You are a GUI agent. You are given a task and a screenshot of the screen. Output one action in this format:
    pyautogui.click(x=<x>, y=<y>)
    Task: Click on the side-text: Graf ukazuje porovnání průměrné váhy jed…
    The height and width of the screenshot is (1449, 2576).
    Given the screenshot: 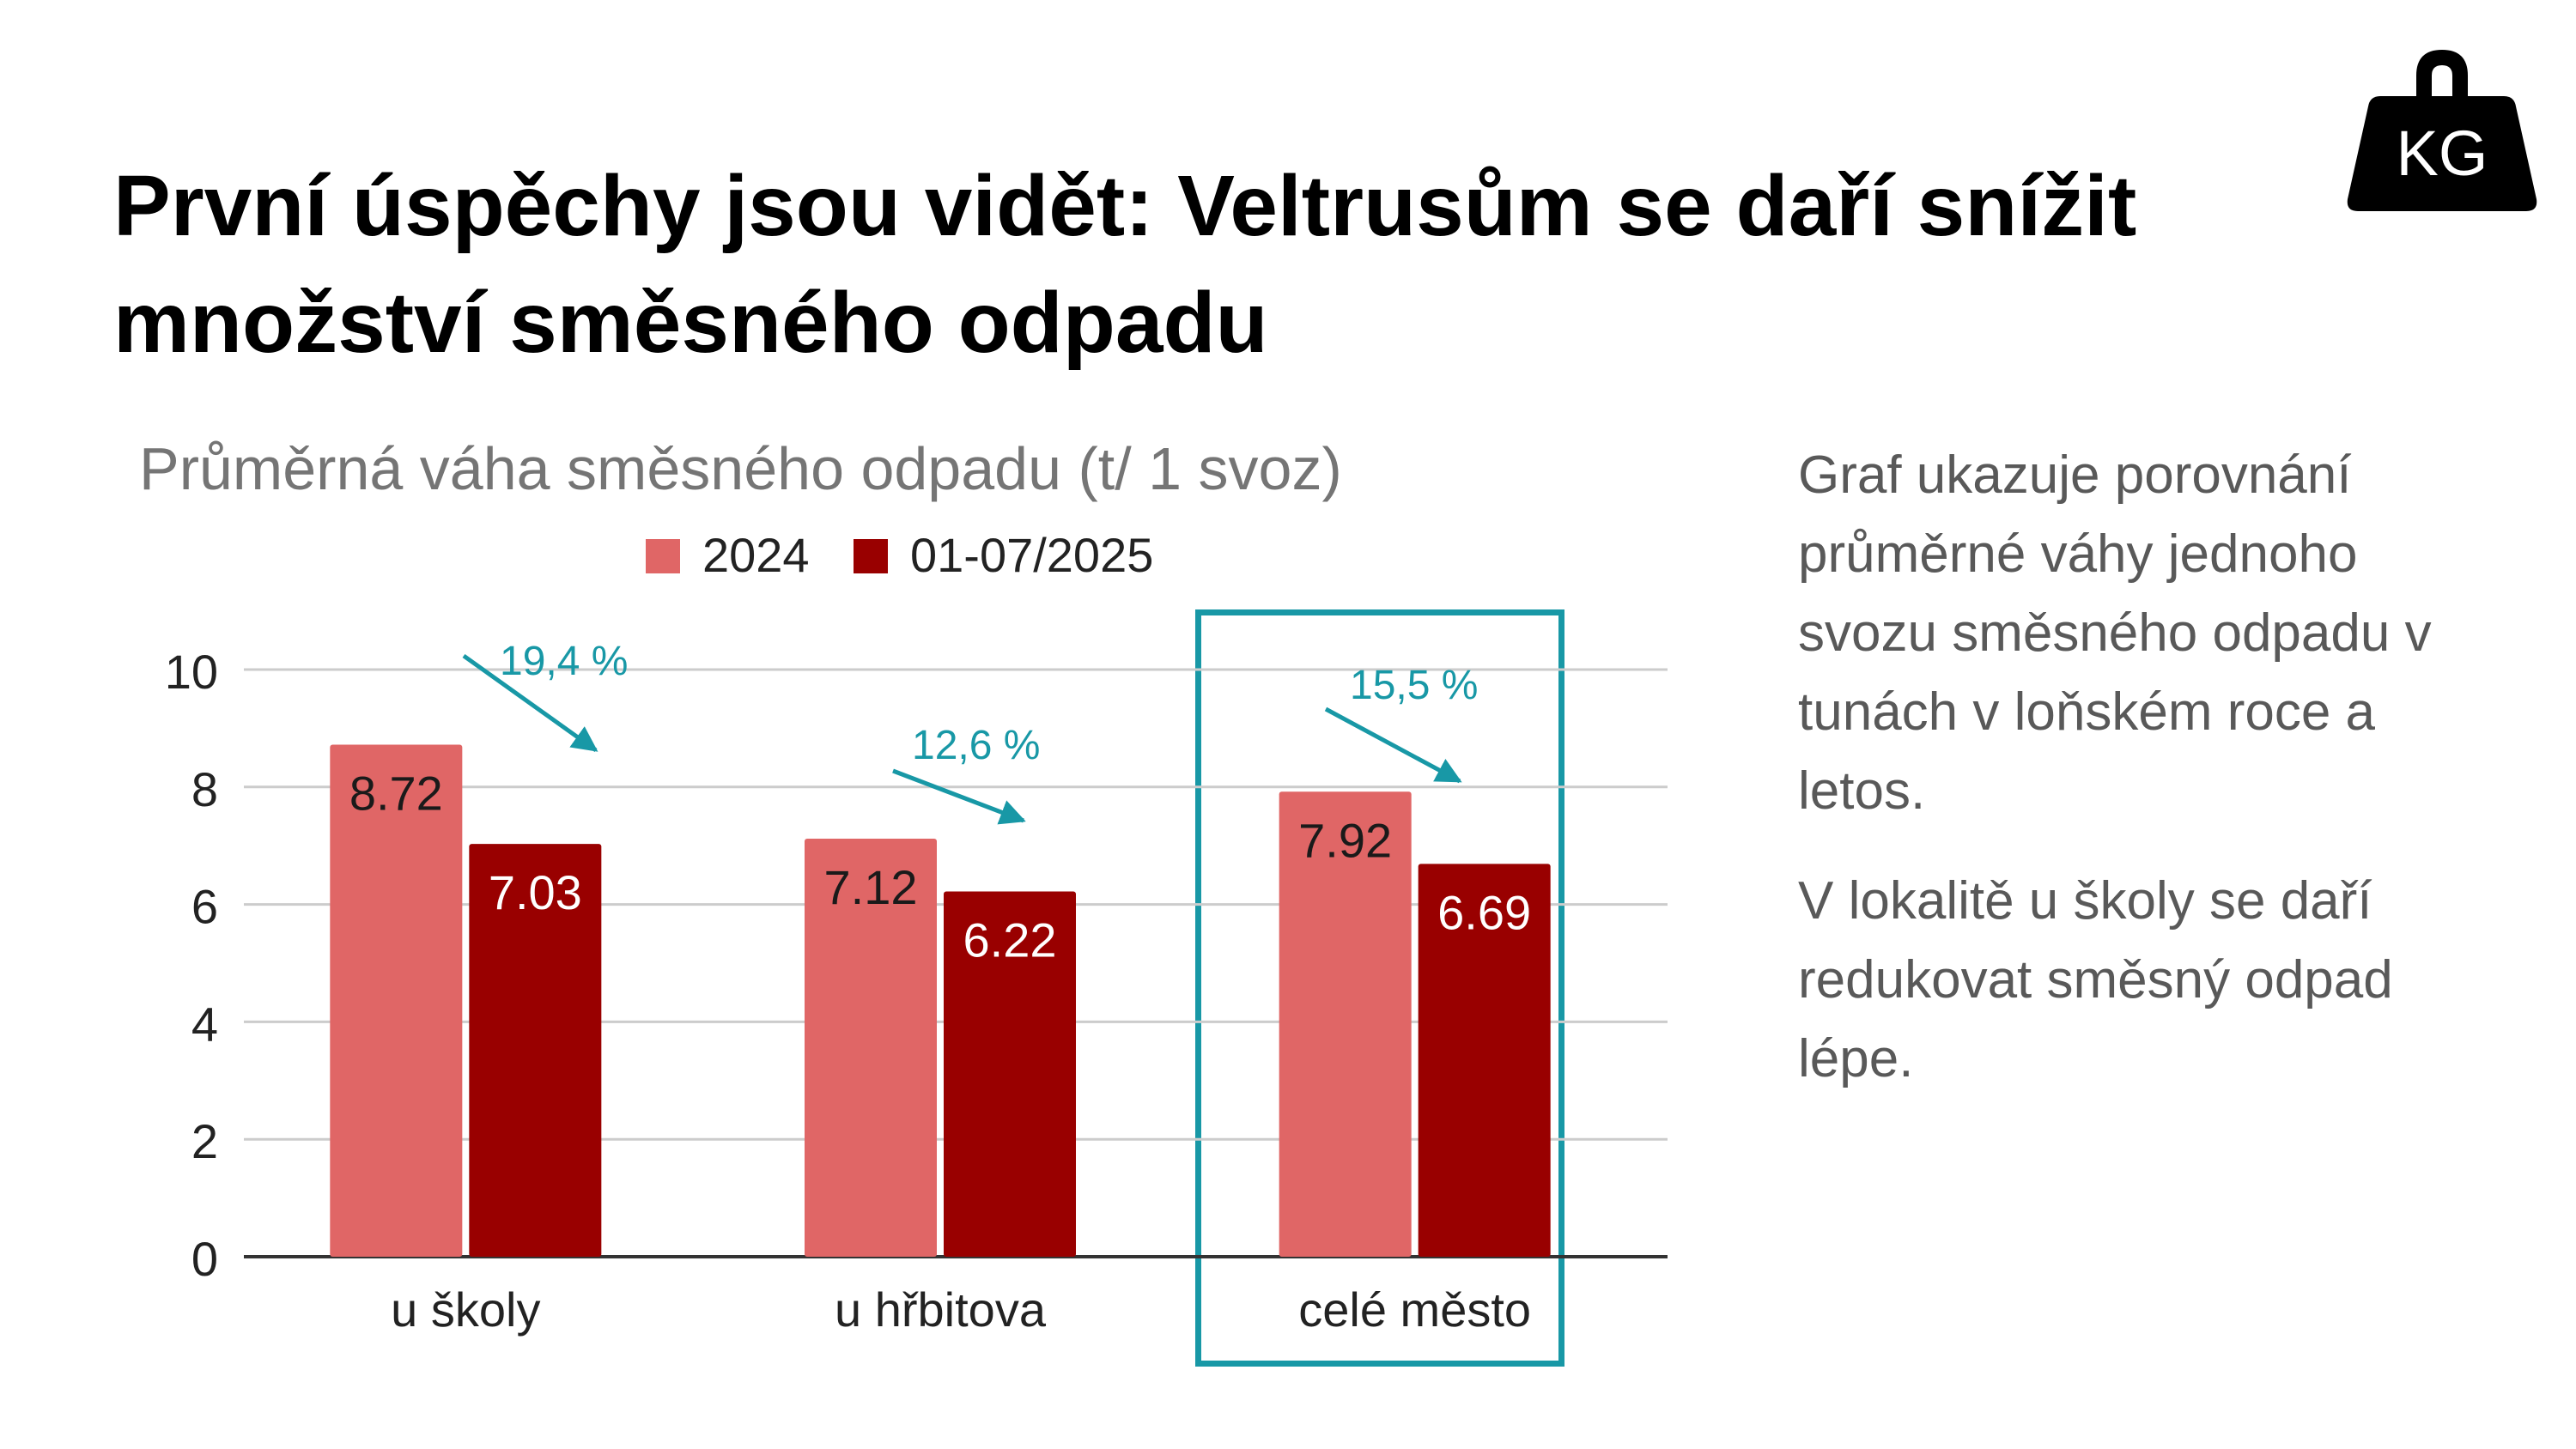 What is the action you would take?
    pyautogui.click(x=2150, y=783)
    